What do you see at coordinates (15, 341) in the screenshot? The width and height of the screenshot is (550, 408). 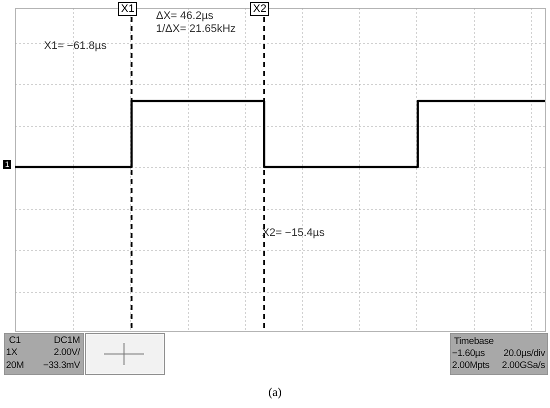 I see `text: C1` at bounding box center [15, 341].